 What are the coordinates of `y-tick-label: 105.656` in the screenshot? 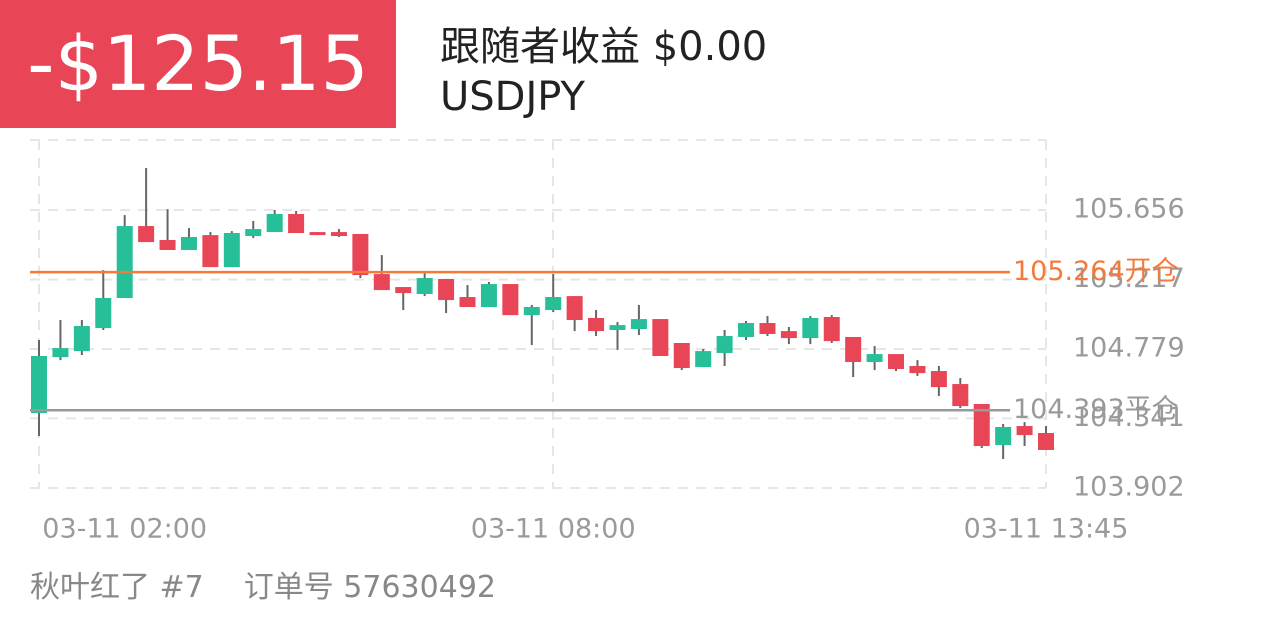 It's located at (1129, 209).